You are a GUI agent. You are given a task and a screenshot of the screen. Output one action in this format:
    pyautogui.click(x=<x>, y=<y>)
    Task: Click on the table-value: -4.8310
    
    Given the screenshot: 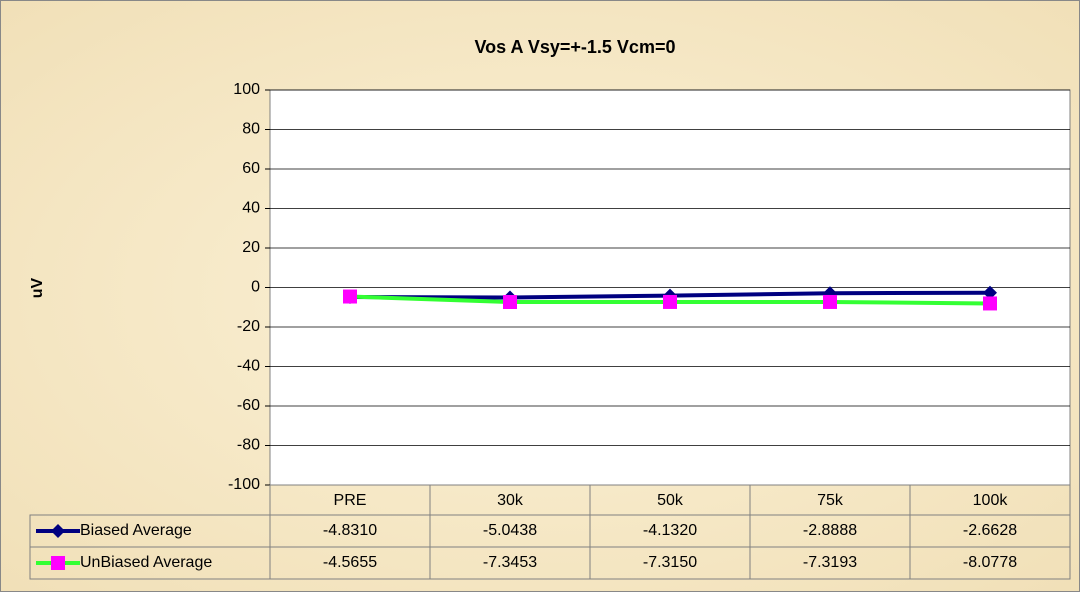 What is the action you would take?
    pyautogui.click(x=350, y=530)
    